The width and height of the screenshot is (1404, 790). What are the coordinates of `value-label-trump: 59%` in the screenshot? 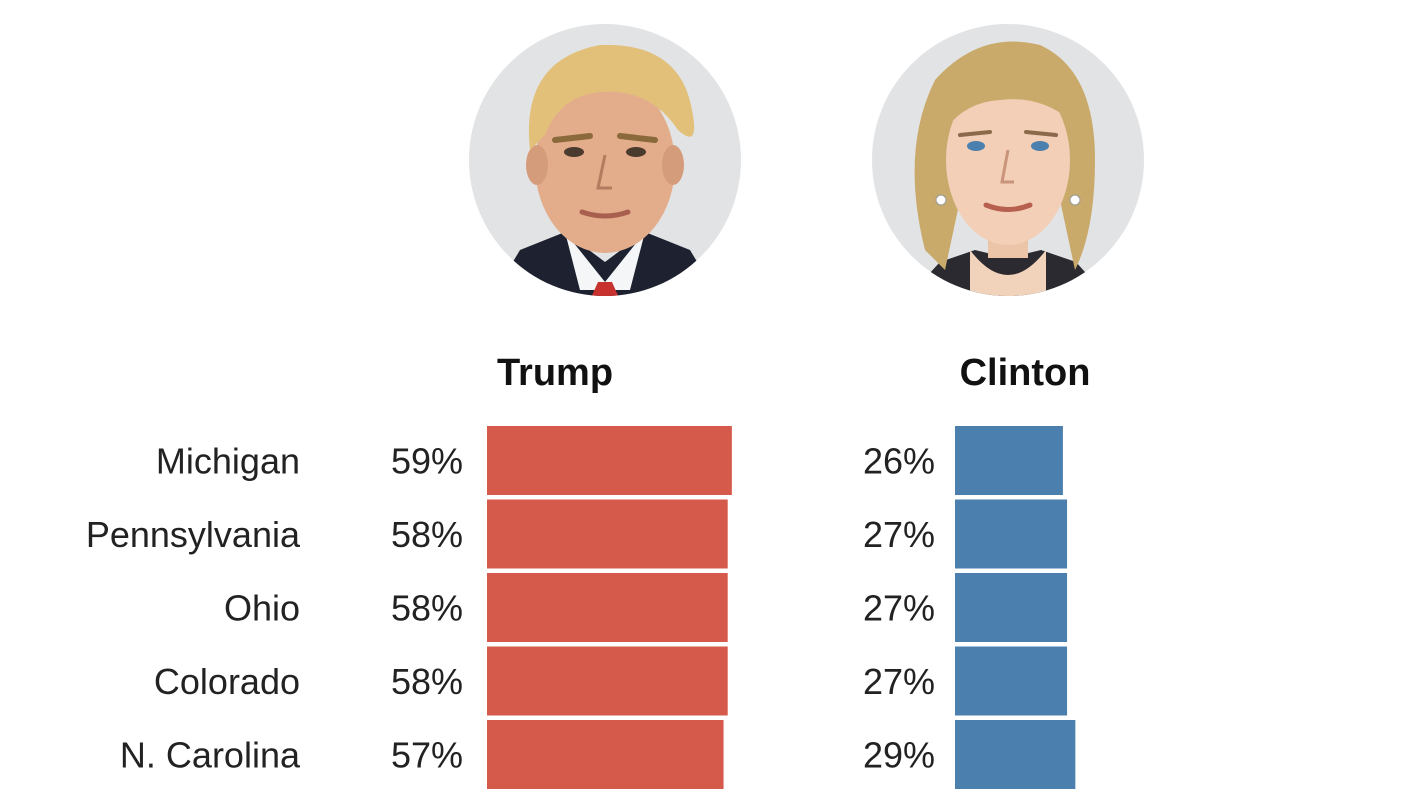 It's located at (427, 461).